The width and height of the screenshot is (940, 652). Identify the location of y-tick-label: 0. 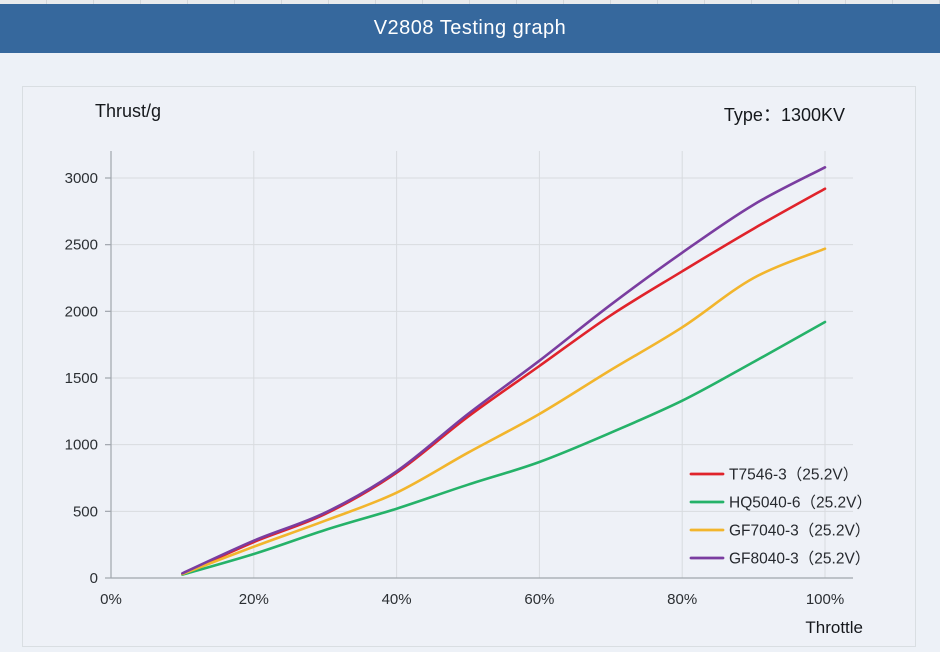
(94, 578).